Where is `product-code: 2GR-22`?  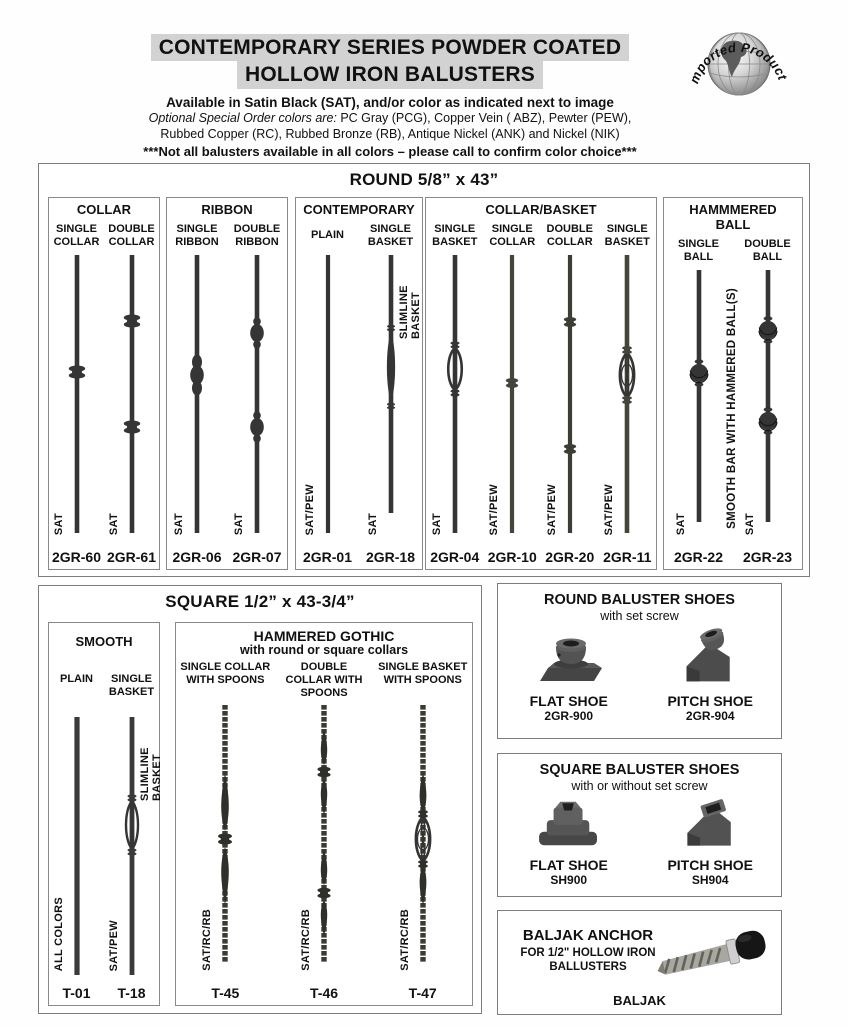
product-code: 2GR-22 is located at coordinates (698, 557).